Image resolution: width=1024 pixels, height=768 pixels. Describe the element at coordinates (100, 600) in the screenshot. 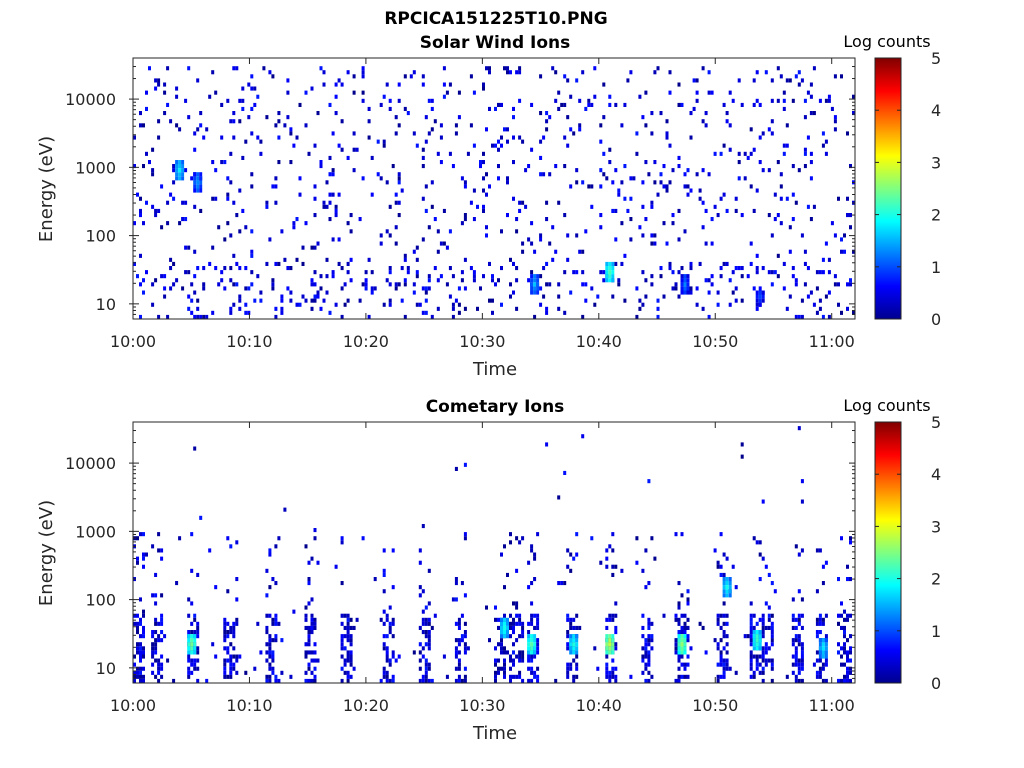

I see `y-tick-label: 100` at that location.